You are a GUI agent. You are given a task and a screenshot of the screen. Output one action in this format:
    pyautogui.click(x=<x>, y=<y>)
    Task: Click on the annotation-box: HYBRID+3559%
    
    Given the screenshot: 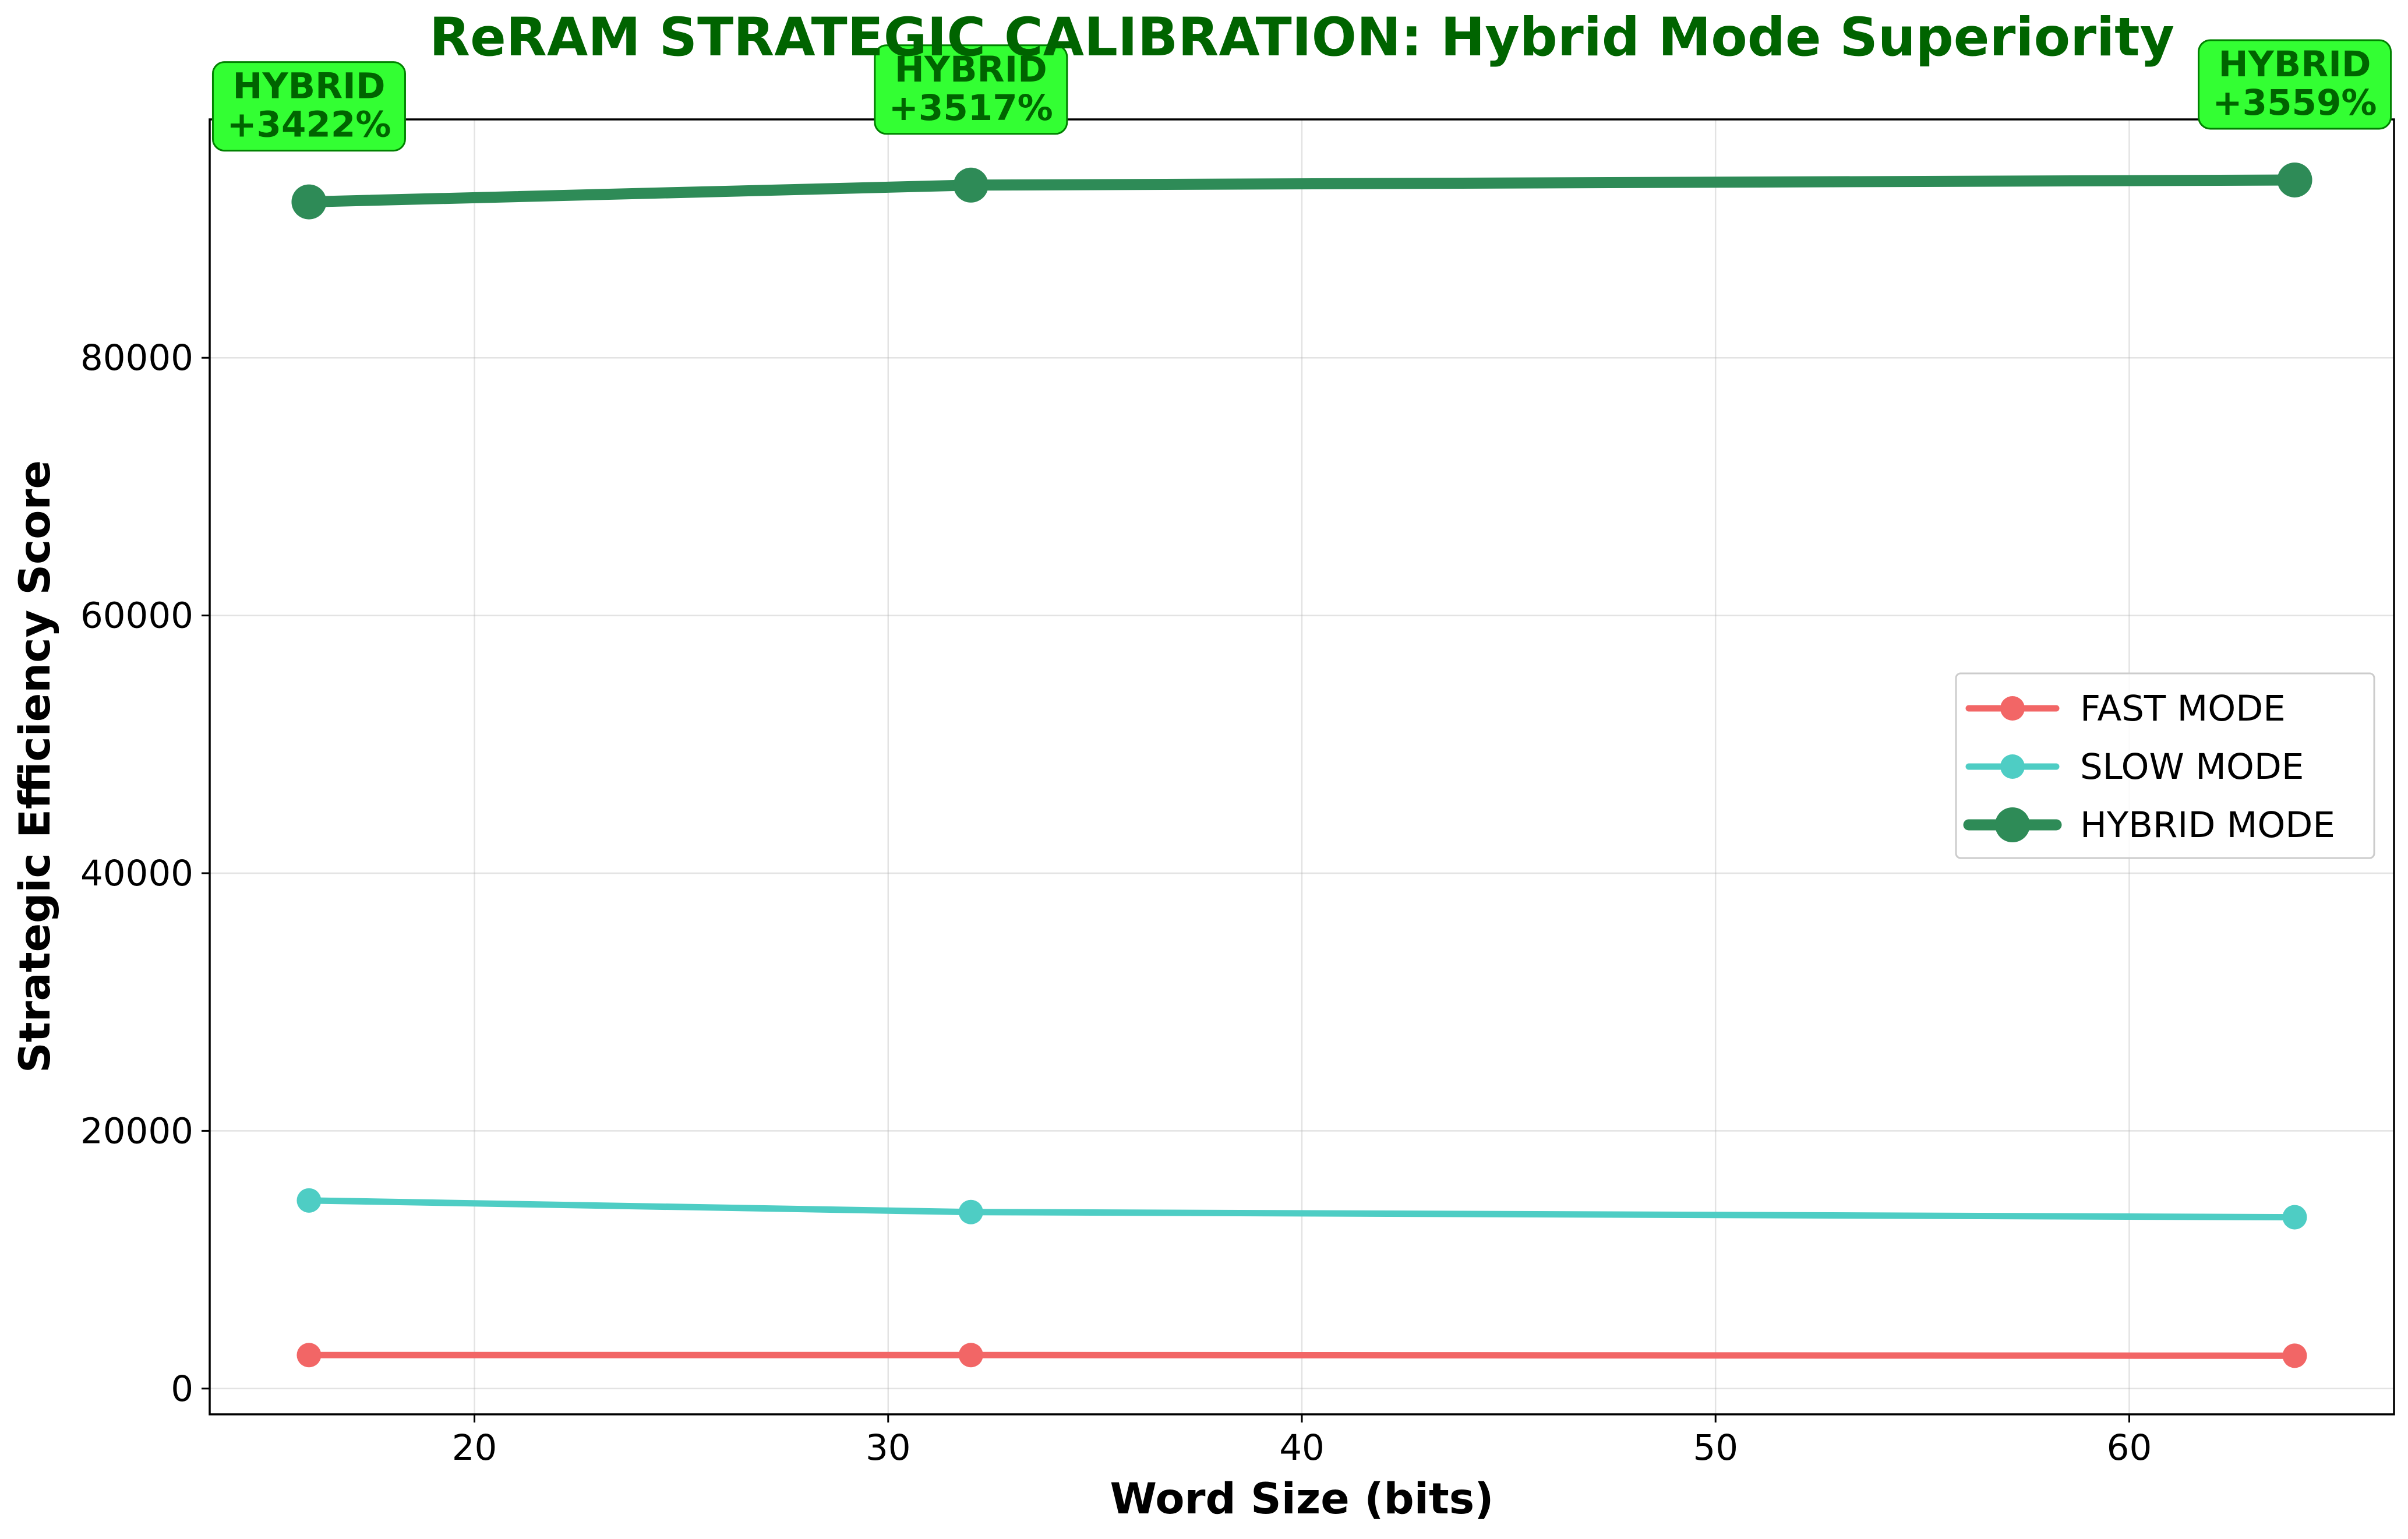 What is the action you would take?
    pyautogui.click(x=2295, y=85)
    